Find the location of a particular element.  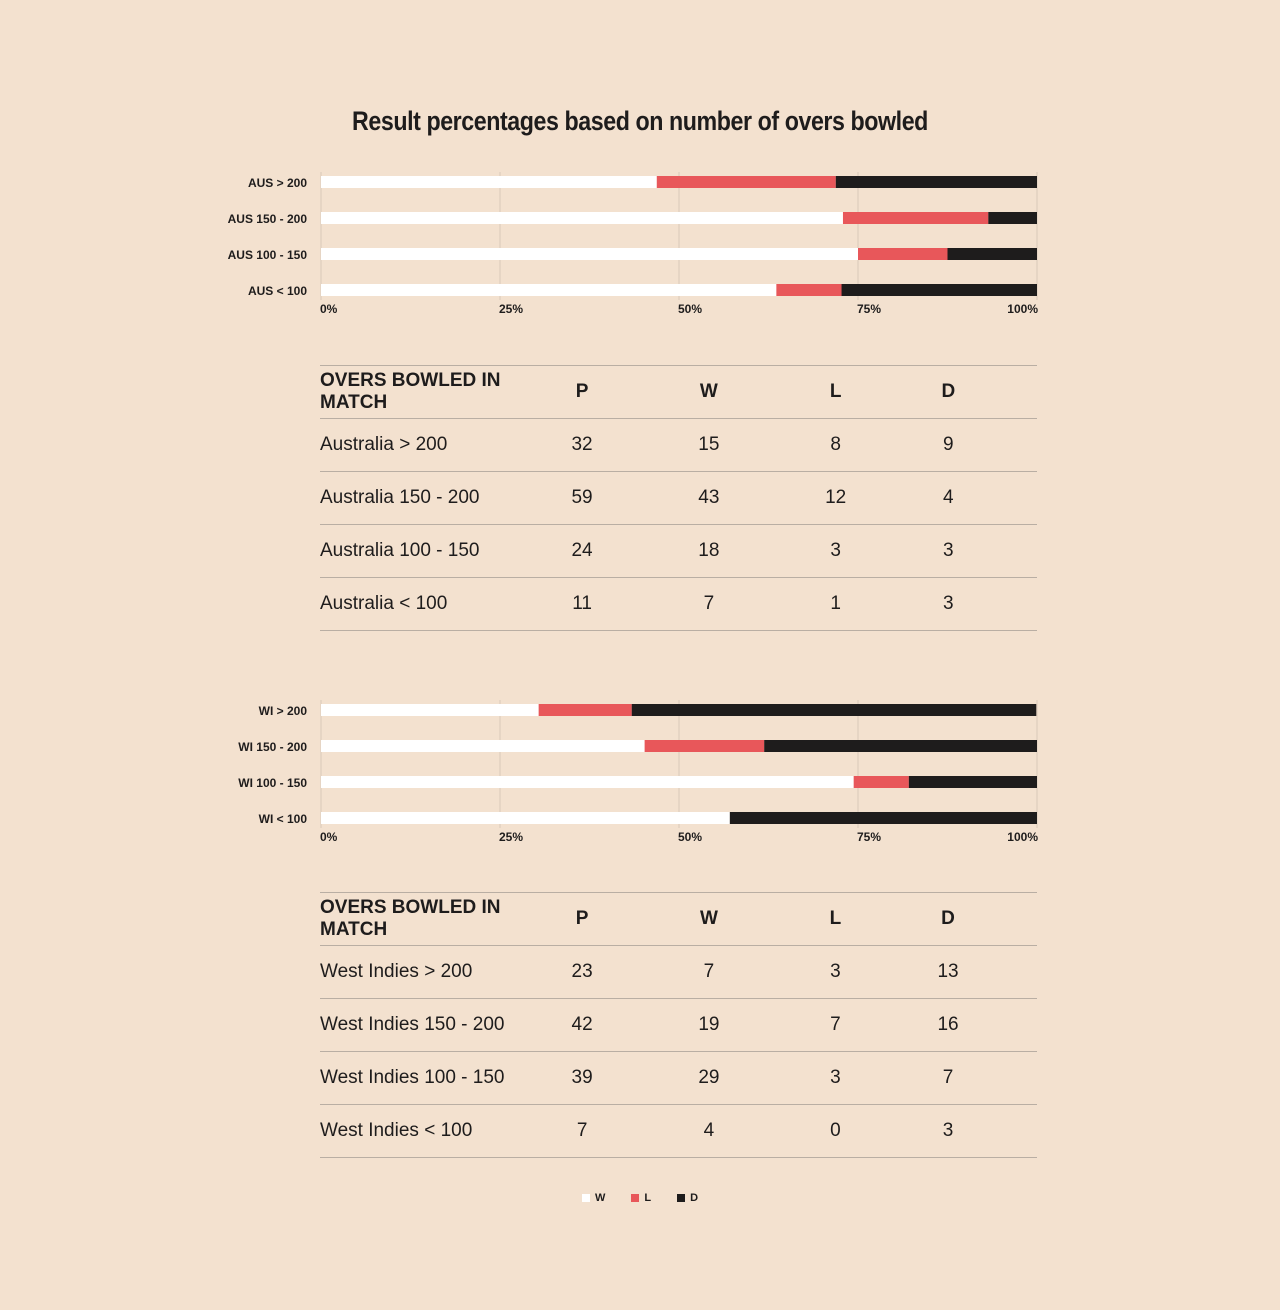

table-row: Australia > 200 32 15 8 9 is located at coordinates (678, 445).